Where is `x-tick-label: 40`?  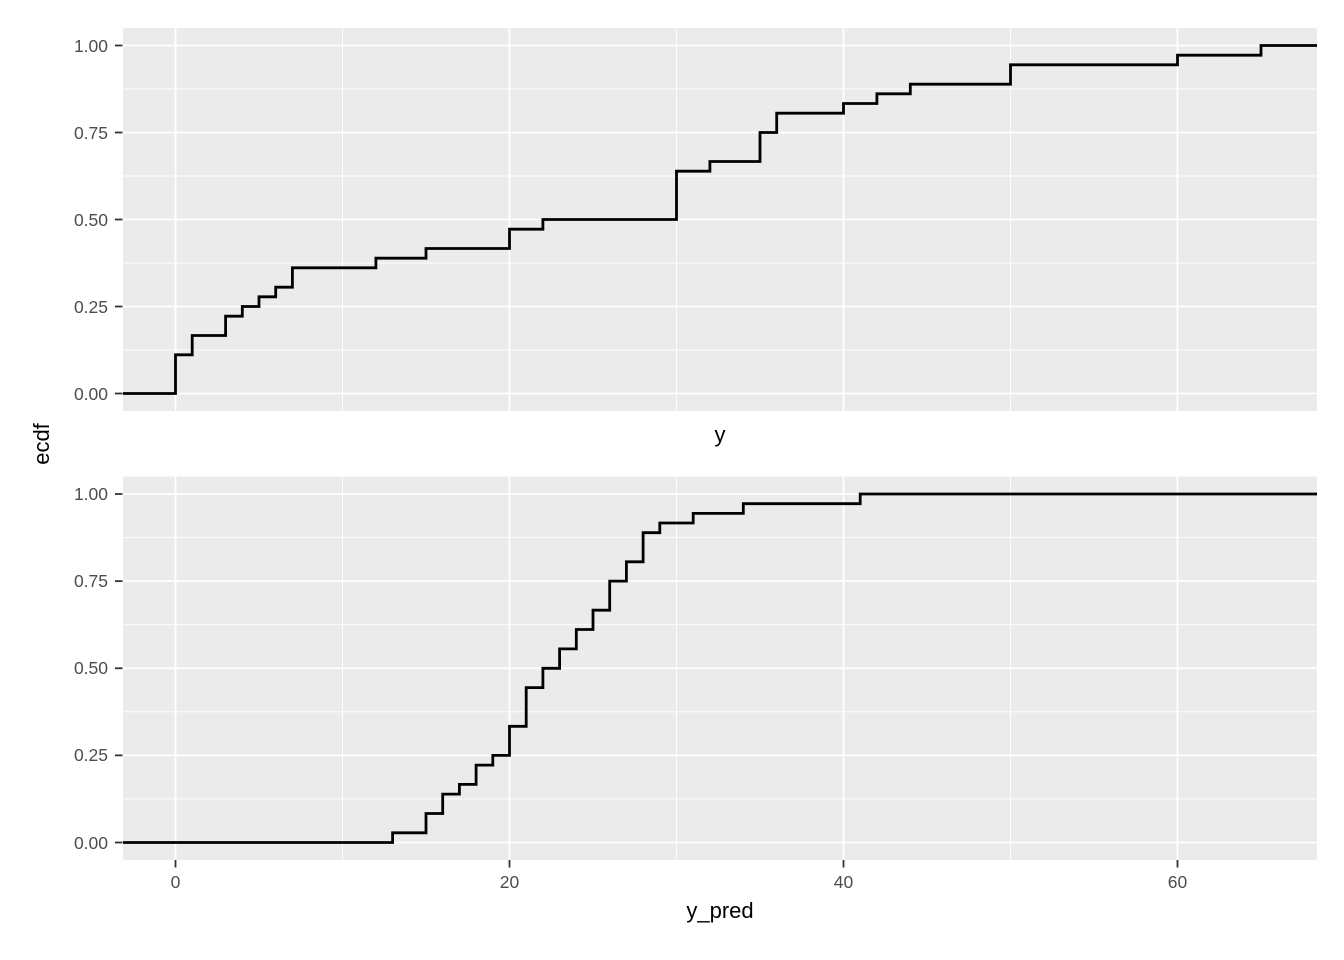
x-tick-label: 40 is located at coordinates (843, 882).